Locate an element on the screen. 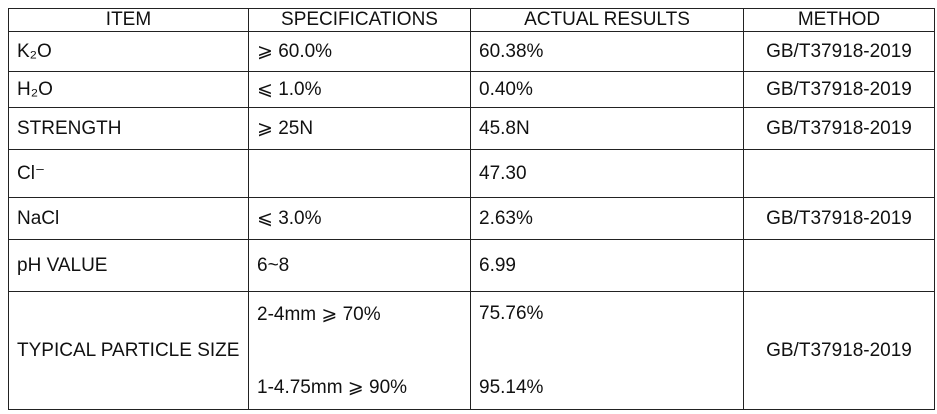 Image resolution: width=937 pixels, height=414 pixels. cell-line: 95.14% is located at coordinates (511, 387).